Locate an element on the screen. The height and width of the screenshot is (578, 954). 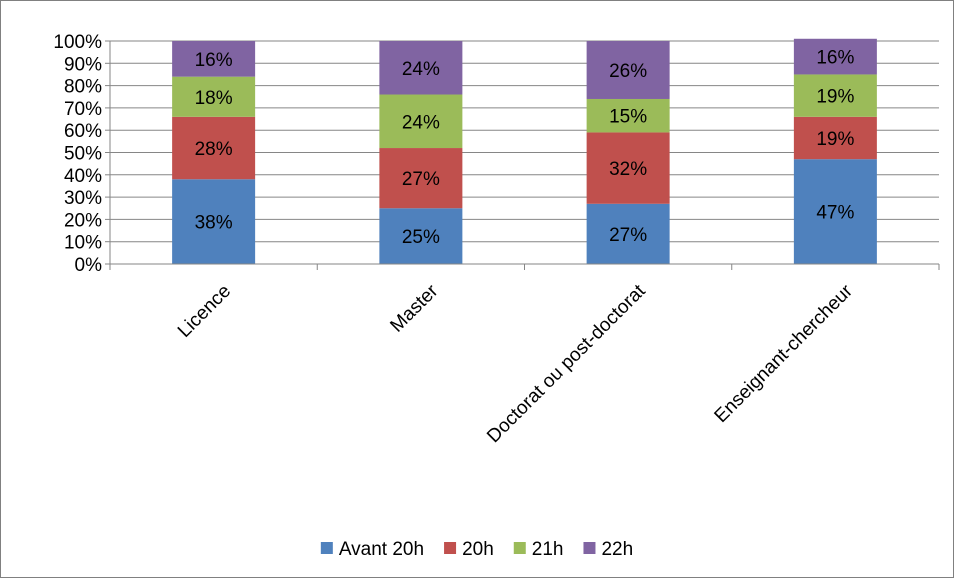
legend-label: 22h is located at coordinates (617, 549).